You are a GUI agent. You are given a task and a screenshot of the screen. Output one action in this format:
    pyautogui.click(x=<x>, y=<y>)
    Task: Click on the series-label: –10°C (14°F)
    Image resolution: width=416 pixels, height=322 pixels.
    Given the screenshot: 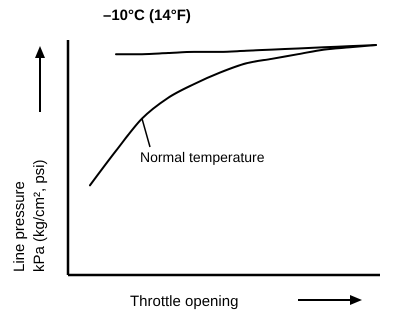 What is the action you would take?
    pyautogui.click(x=147, y=15)
    